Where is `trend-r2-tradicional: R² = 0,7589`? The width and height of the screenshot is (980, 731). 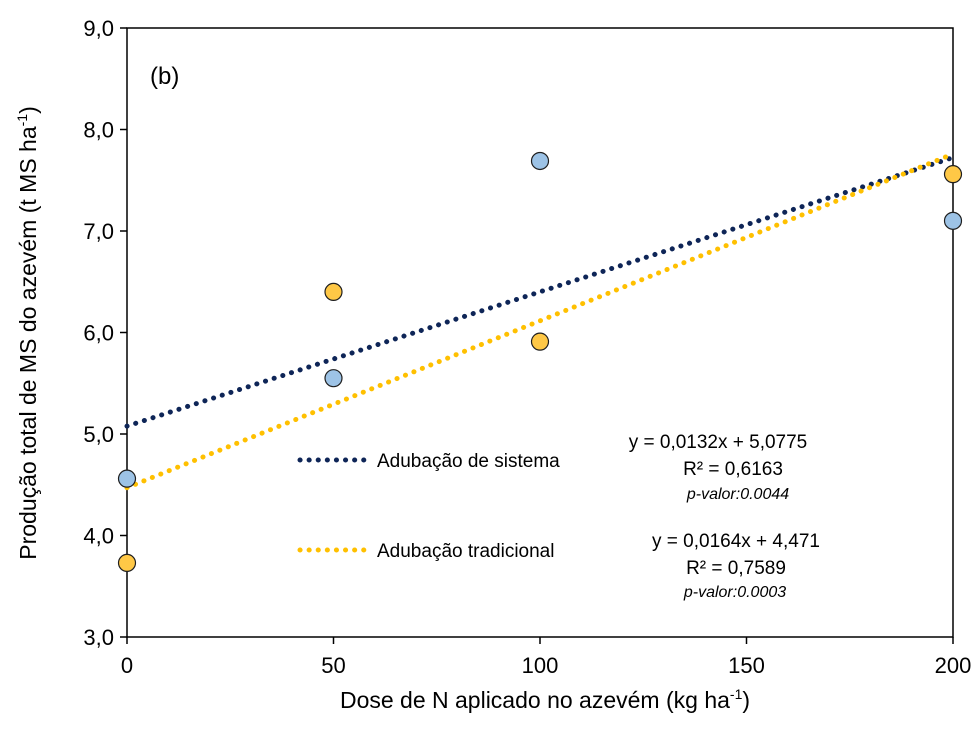
trend-r2-tradicional: R² = 0,7589 is located at coordinates (736, 568).